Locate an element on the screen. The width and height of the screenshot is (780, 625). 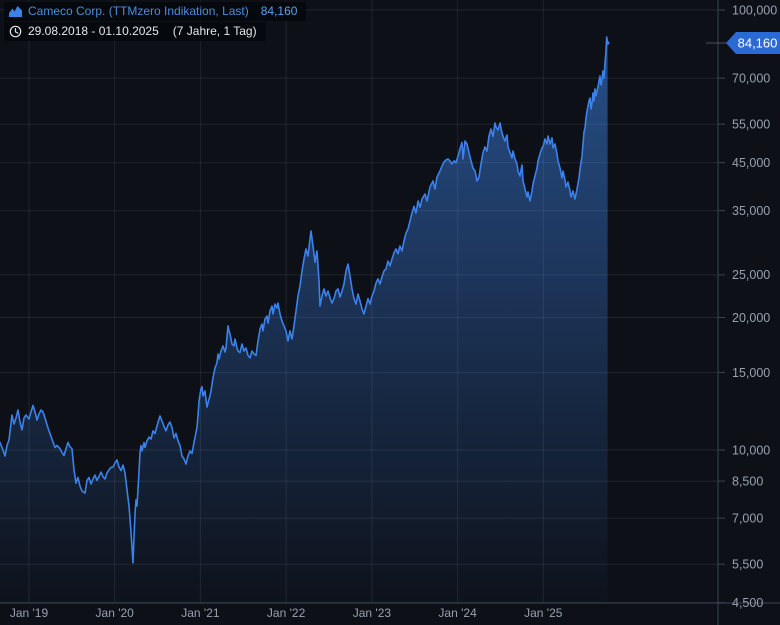
x-axis-label: Jan '25 is located at coordinates (543, 613).